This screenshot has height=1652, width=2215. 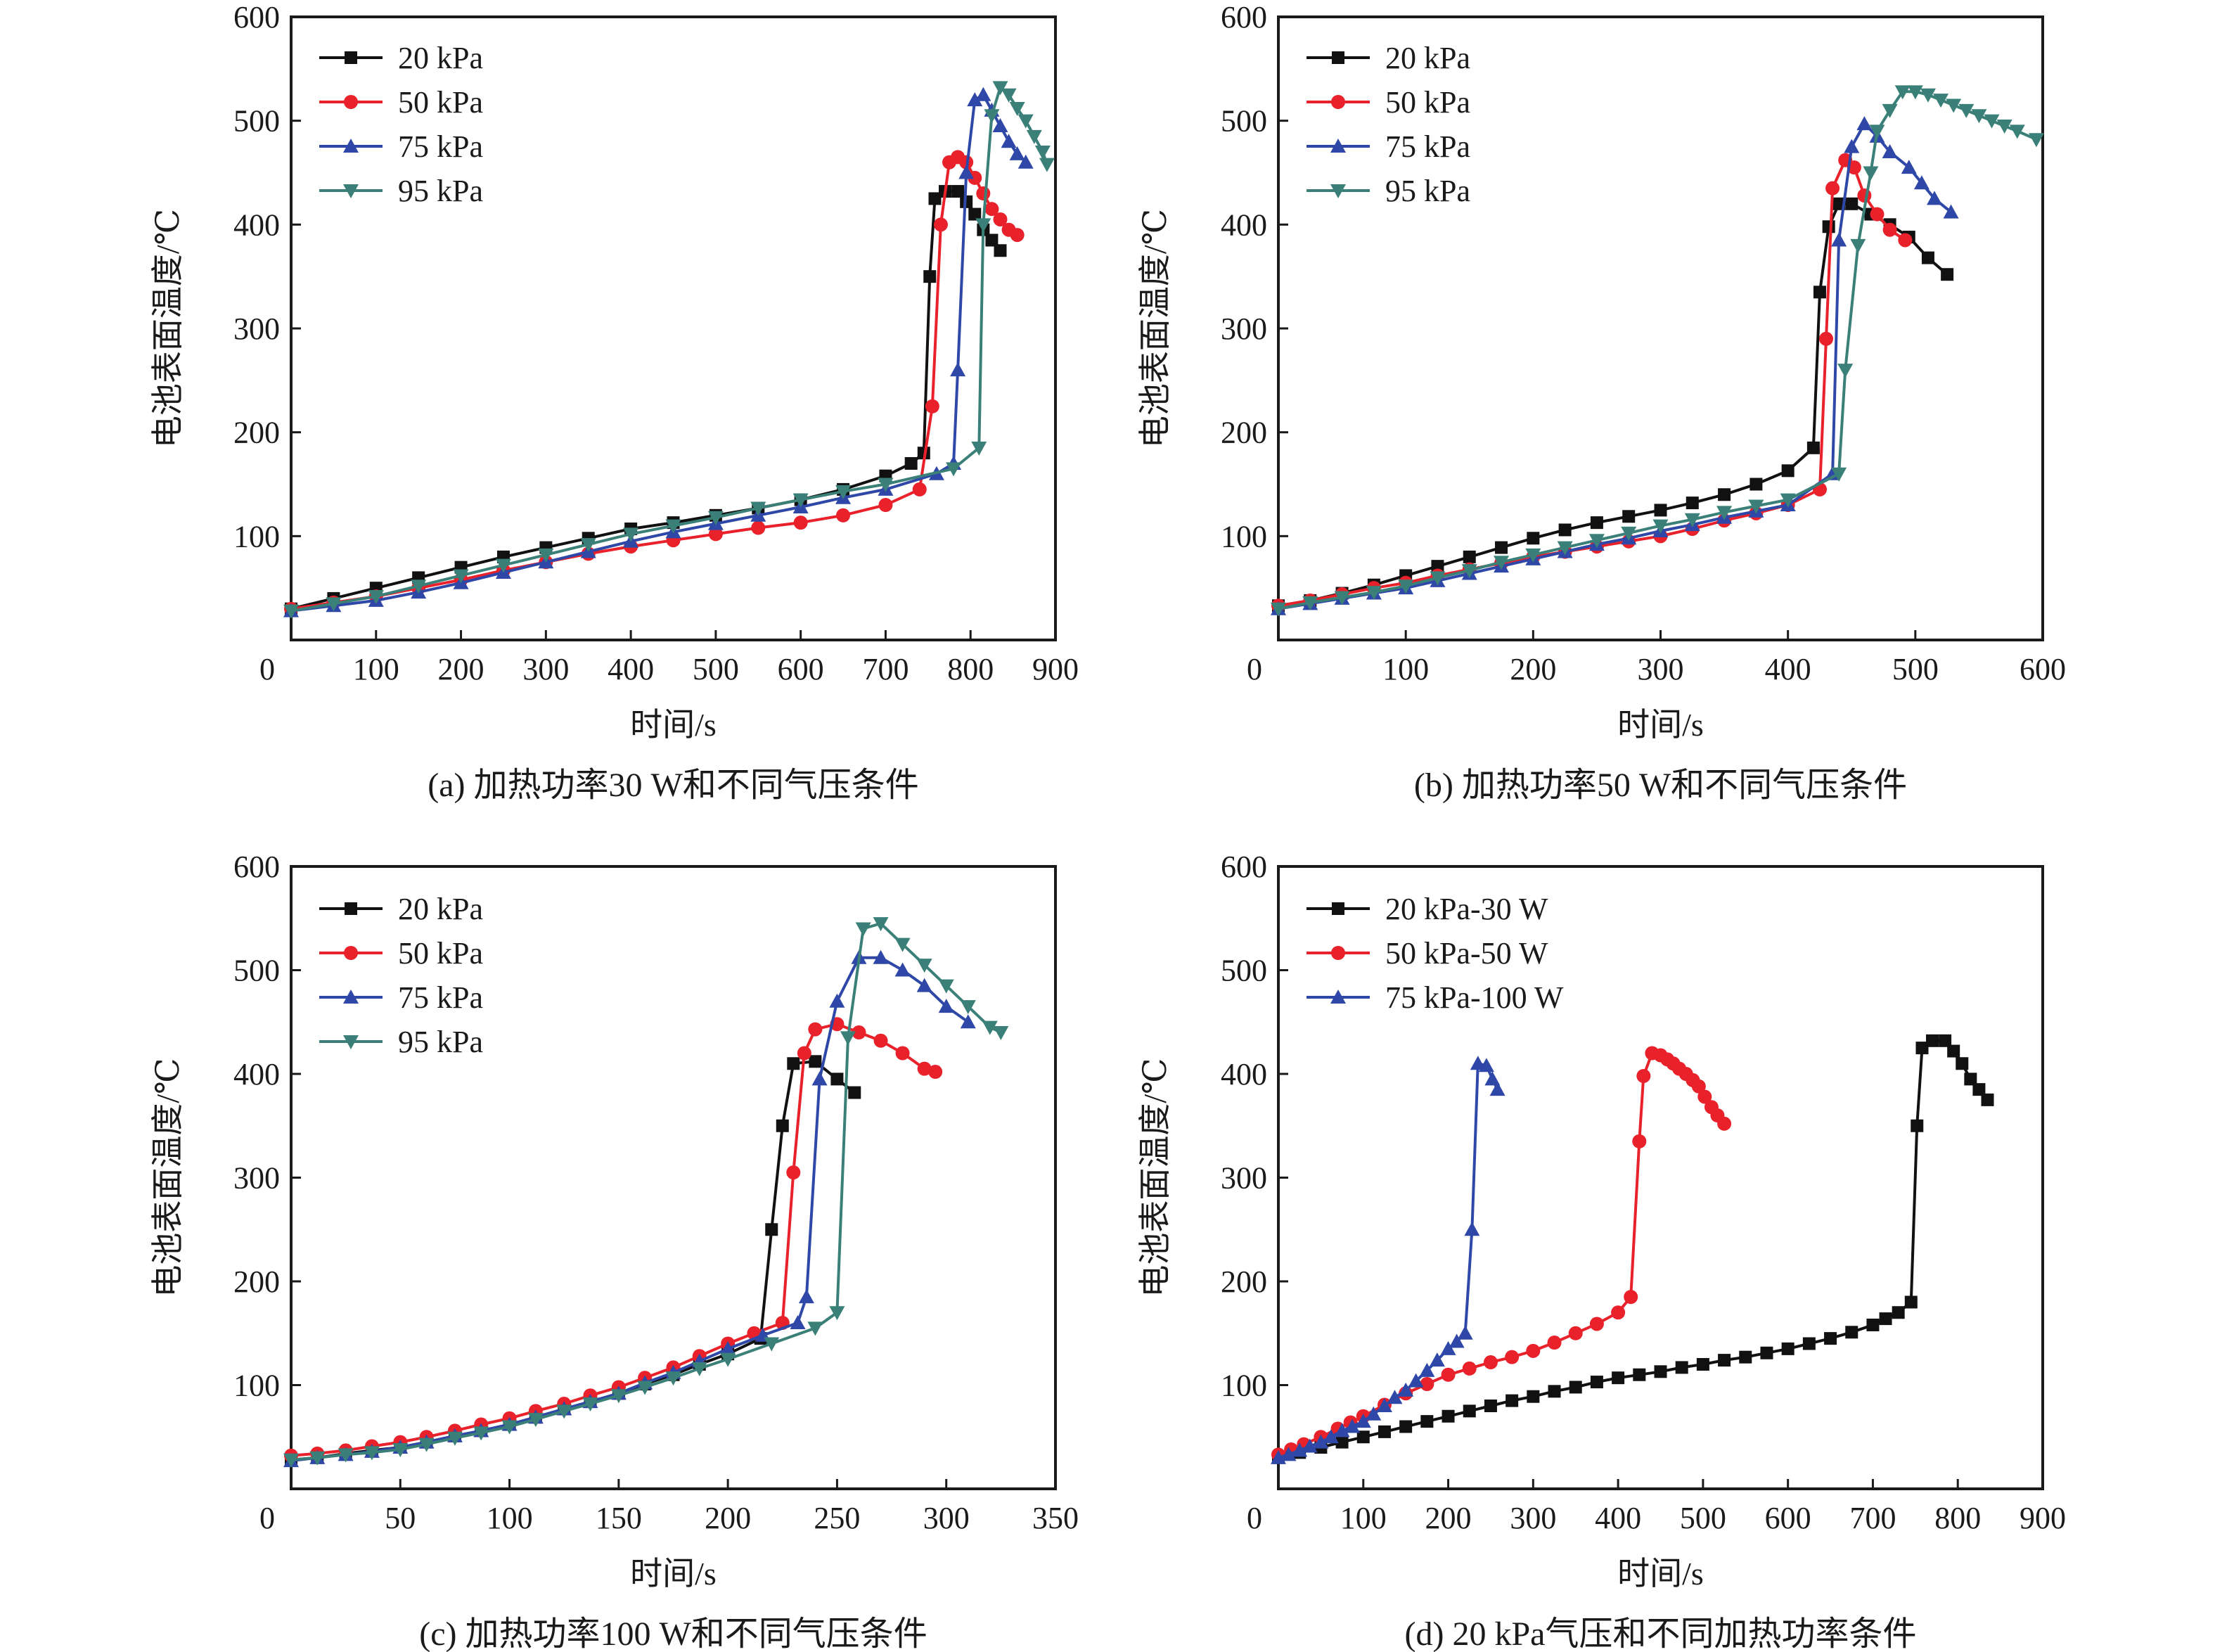 I want to click on legend-label: 75 kPa, so click(x=1428, y=146).